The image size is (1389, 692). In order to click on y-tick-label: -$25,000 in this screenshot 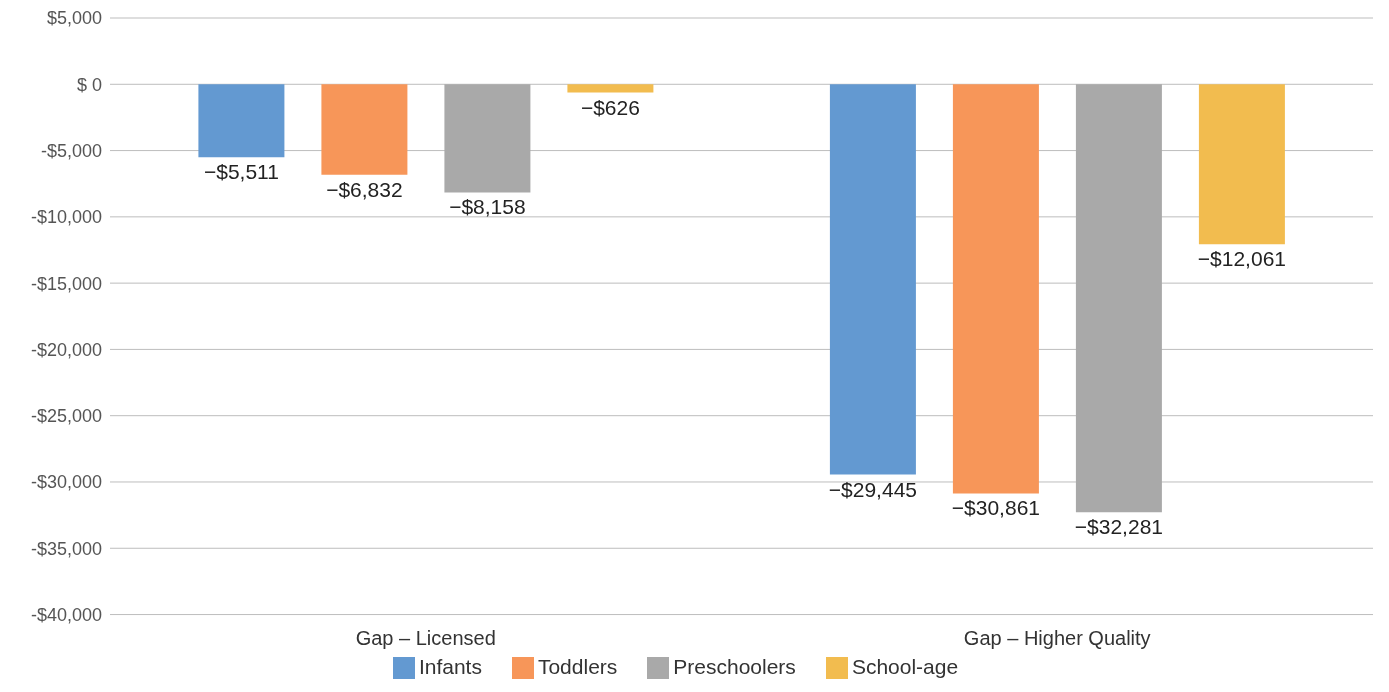, I will do `click(66, 416)`.